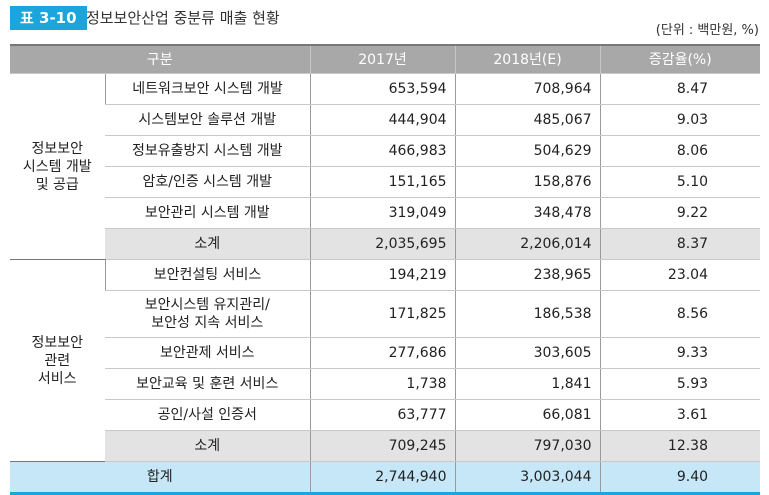  I want to click on subtotal-value: 8.37, so click(680, 244).